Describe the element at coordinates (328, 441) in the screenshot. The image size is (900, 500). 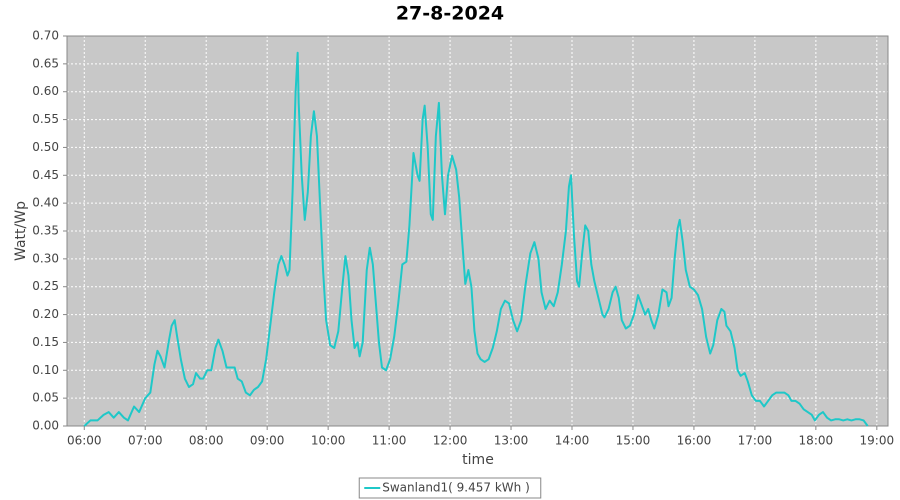
I see `x-tick-label: 10:00` at that location.